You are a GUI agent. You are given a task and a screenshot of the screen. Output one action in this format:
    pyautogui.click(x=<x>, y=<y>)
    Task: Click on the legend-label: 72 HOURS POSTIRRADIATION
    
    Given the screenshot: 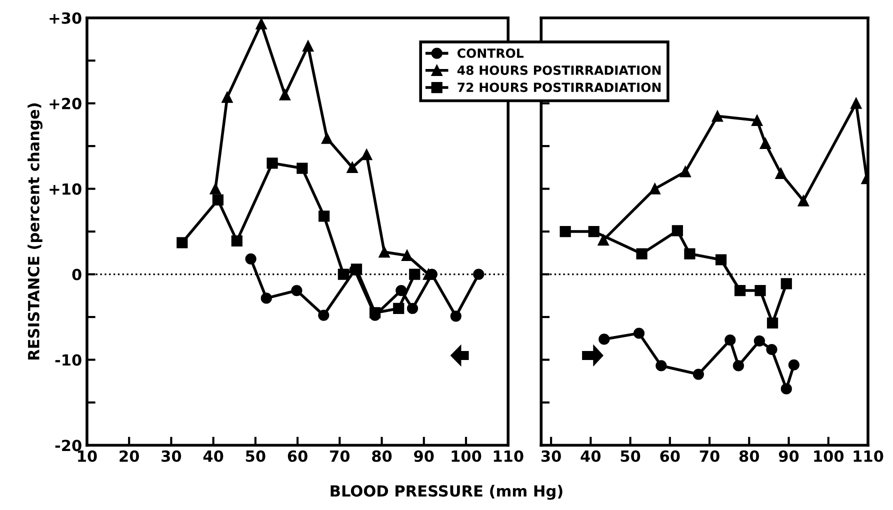 What is the action you would take?
    pyautogui.click(x=559, y=87)
    